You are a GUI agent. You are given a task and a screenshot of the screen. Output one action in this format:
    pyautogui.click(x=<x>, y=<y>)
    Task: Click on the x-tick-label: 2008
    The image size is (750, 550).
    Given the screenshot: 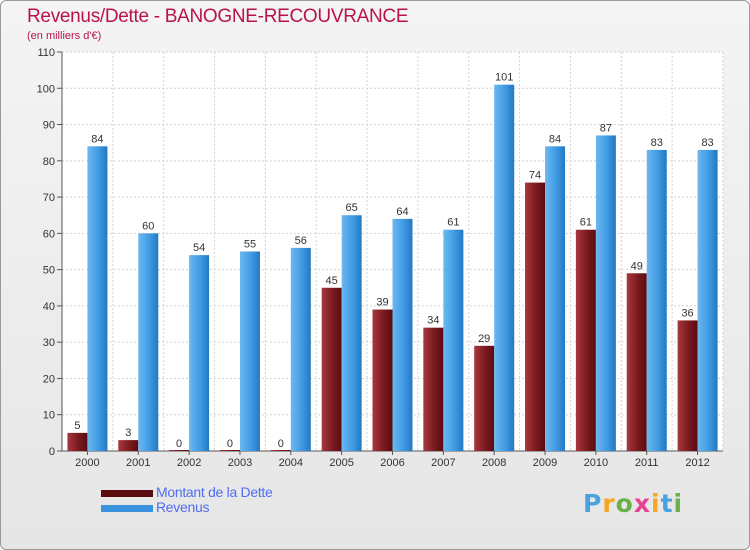 What is the action you would take?
    pyautogui.click(x=494, y=463)
    